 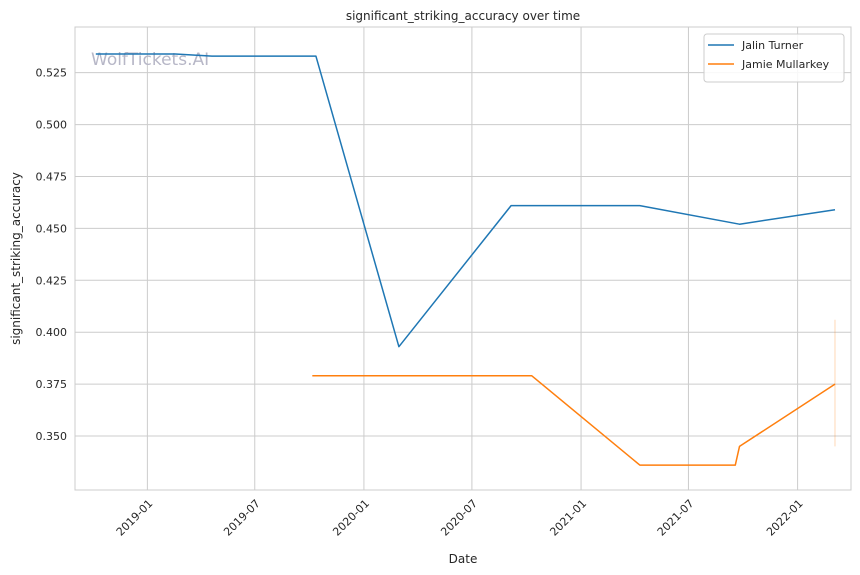 What do you see at coordinates (52, 73) in the screenshot?
I see `y-tick-label: 0.525` at bounding box center [52, 73].